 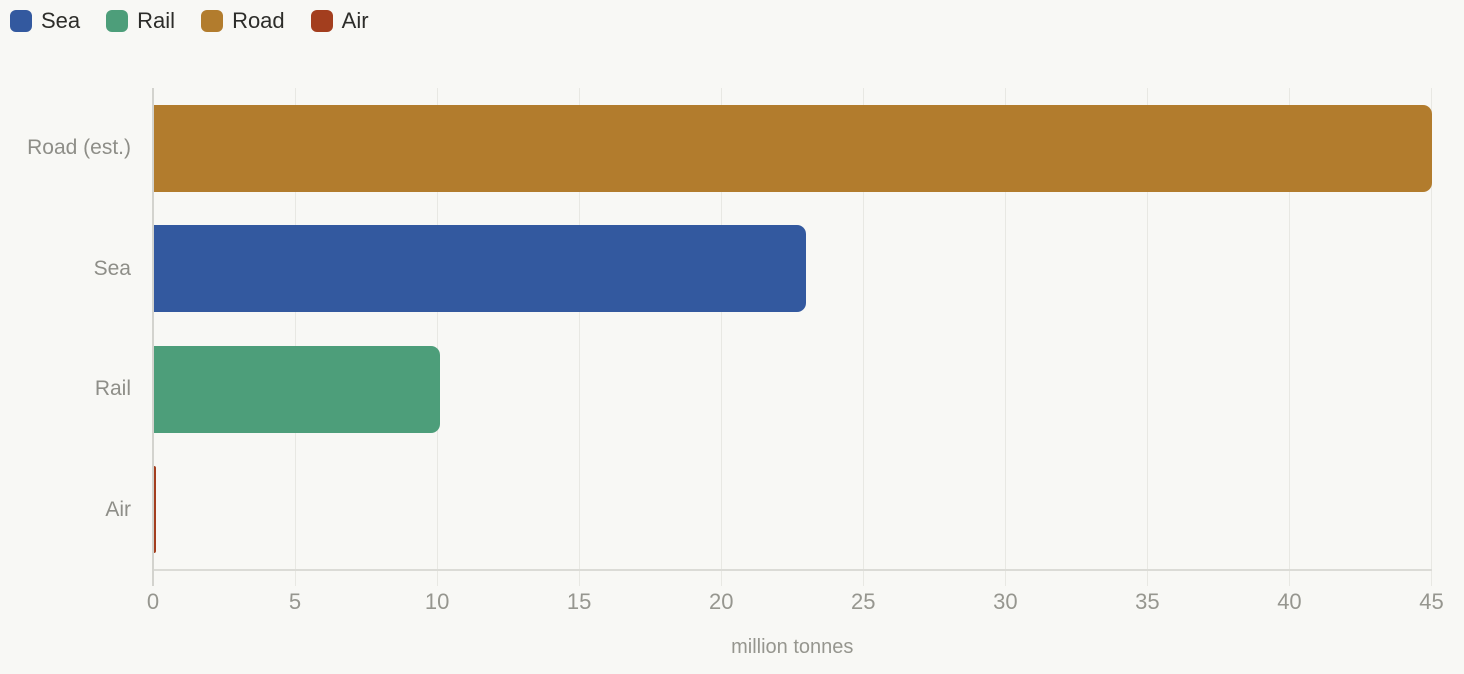 I want to click on legend-label-rail: Rail, so click(x=156, y=20).